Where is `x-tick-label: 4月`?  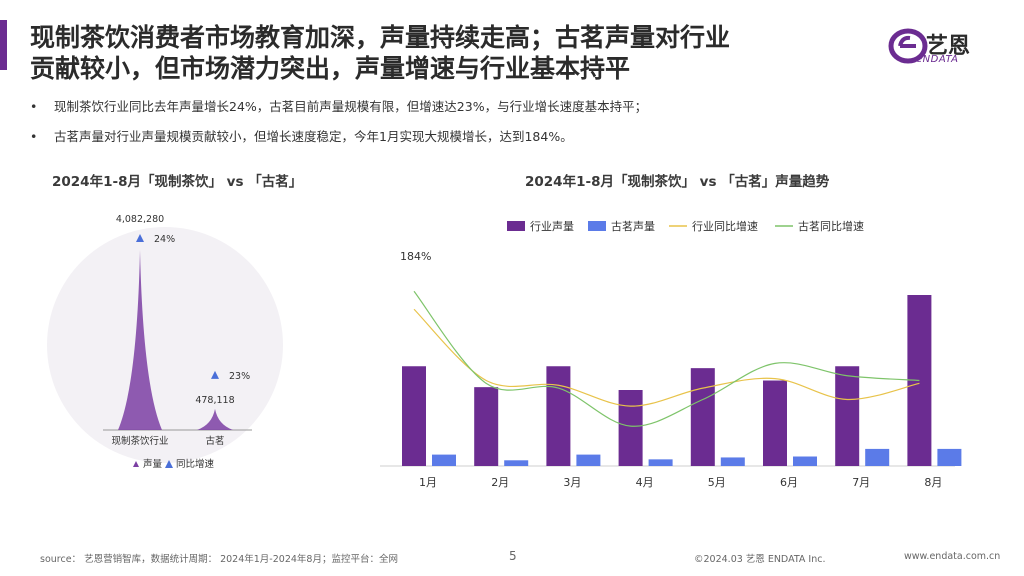 x-tick-label: 4月 is located at coordinates (645, 482).